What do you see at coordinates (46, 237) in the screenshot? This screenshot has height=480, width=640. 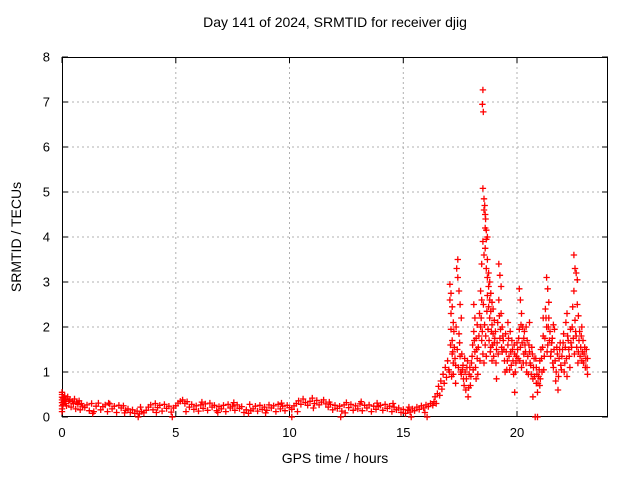 I see `y-tick-label: 4` at bounding box center [46, 237].